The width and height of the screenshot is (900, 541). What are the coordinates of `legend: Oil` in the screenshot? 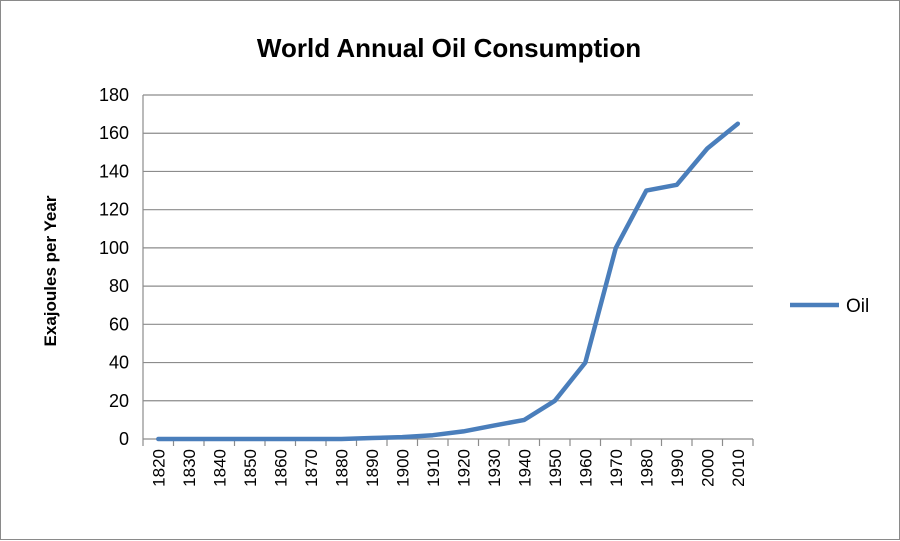 It's located at (829, 306).